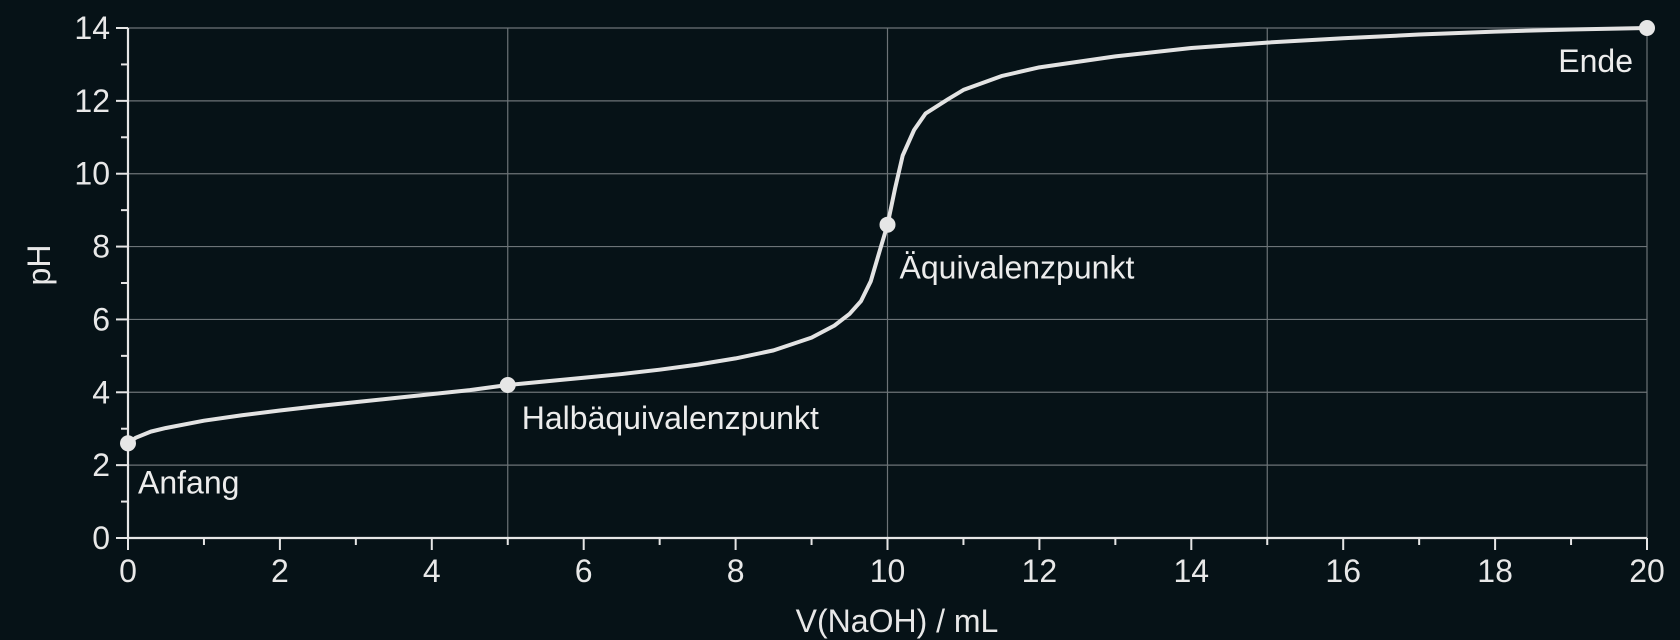  I want to click on marker-anfang, so click(128, 443).